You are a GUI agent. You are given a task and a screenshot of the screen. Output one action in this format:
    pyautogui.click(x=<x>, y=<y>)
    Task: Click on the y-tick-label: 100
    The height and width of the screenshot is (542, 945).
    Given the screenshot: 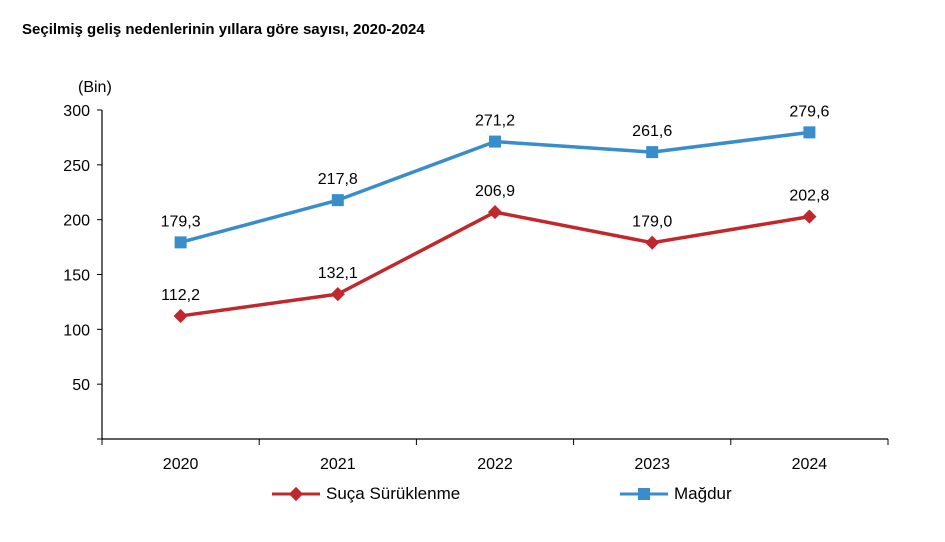 What is the action you would take?
    pyautogui.click(x=76, y=330)
    